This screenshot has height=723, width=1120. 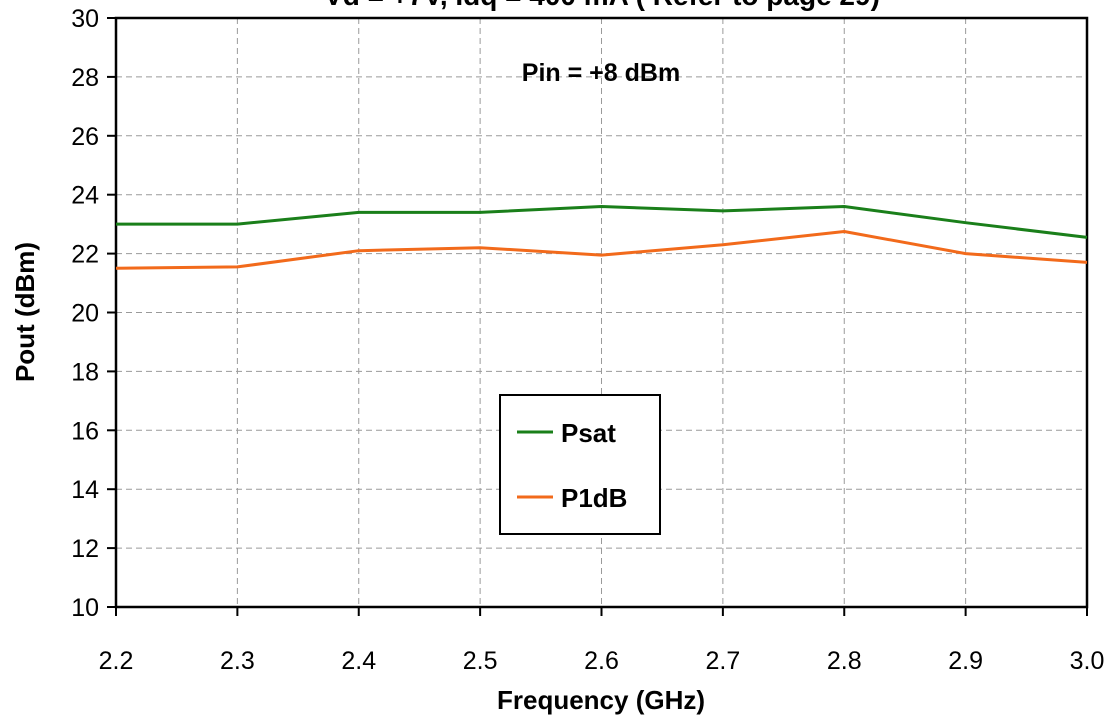 I want to click on x-tick-label: 2.8, so click(x=844, y=661).